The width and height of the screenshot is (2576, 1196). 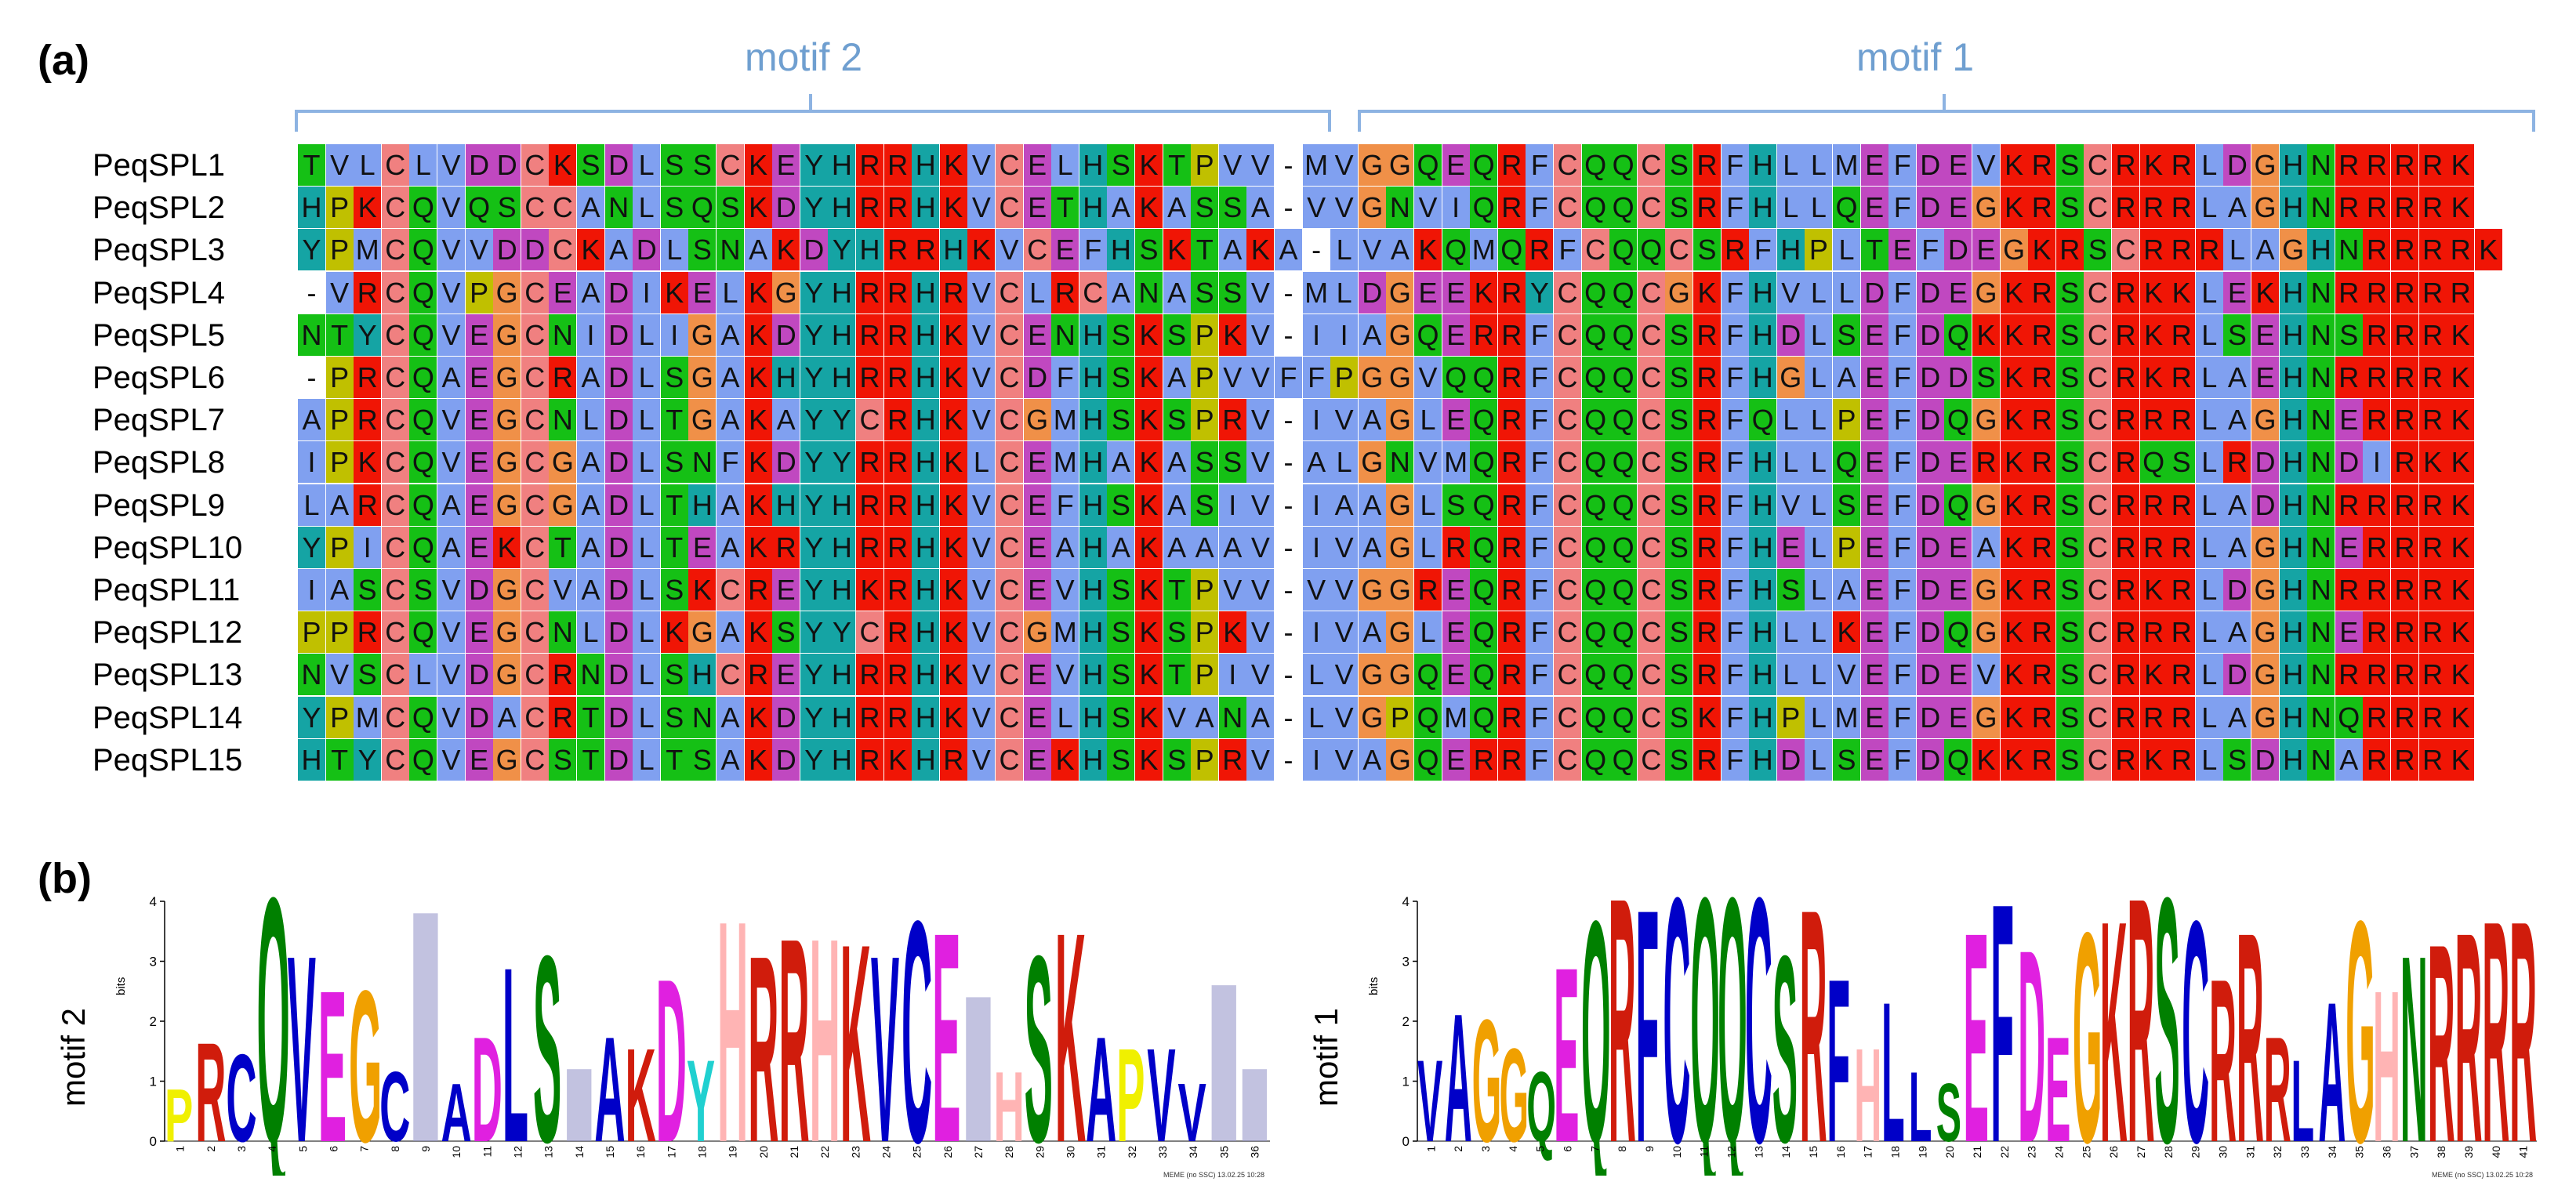 What do you see at coordinates (1344, 334) in the screenshot?
I see `residue-cell: I` at bounding box center [1344, 334].